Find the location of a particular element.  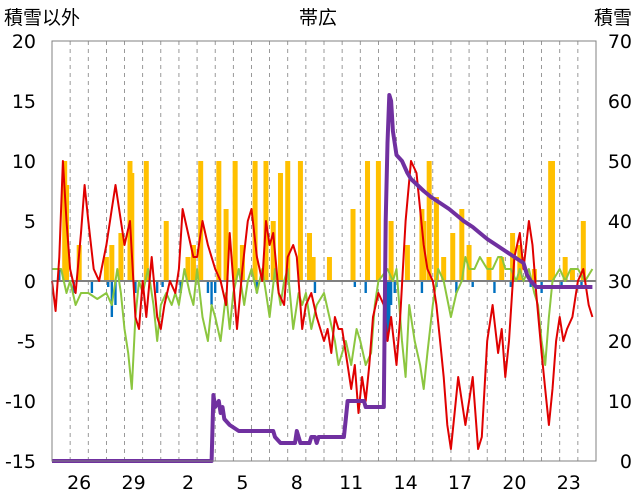

right-tick-label: 30 is located at coordinates (620, 282).